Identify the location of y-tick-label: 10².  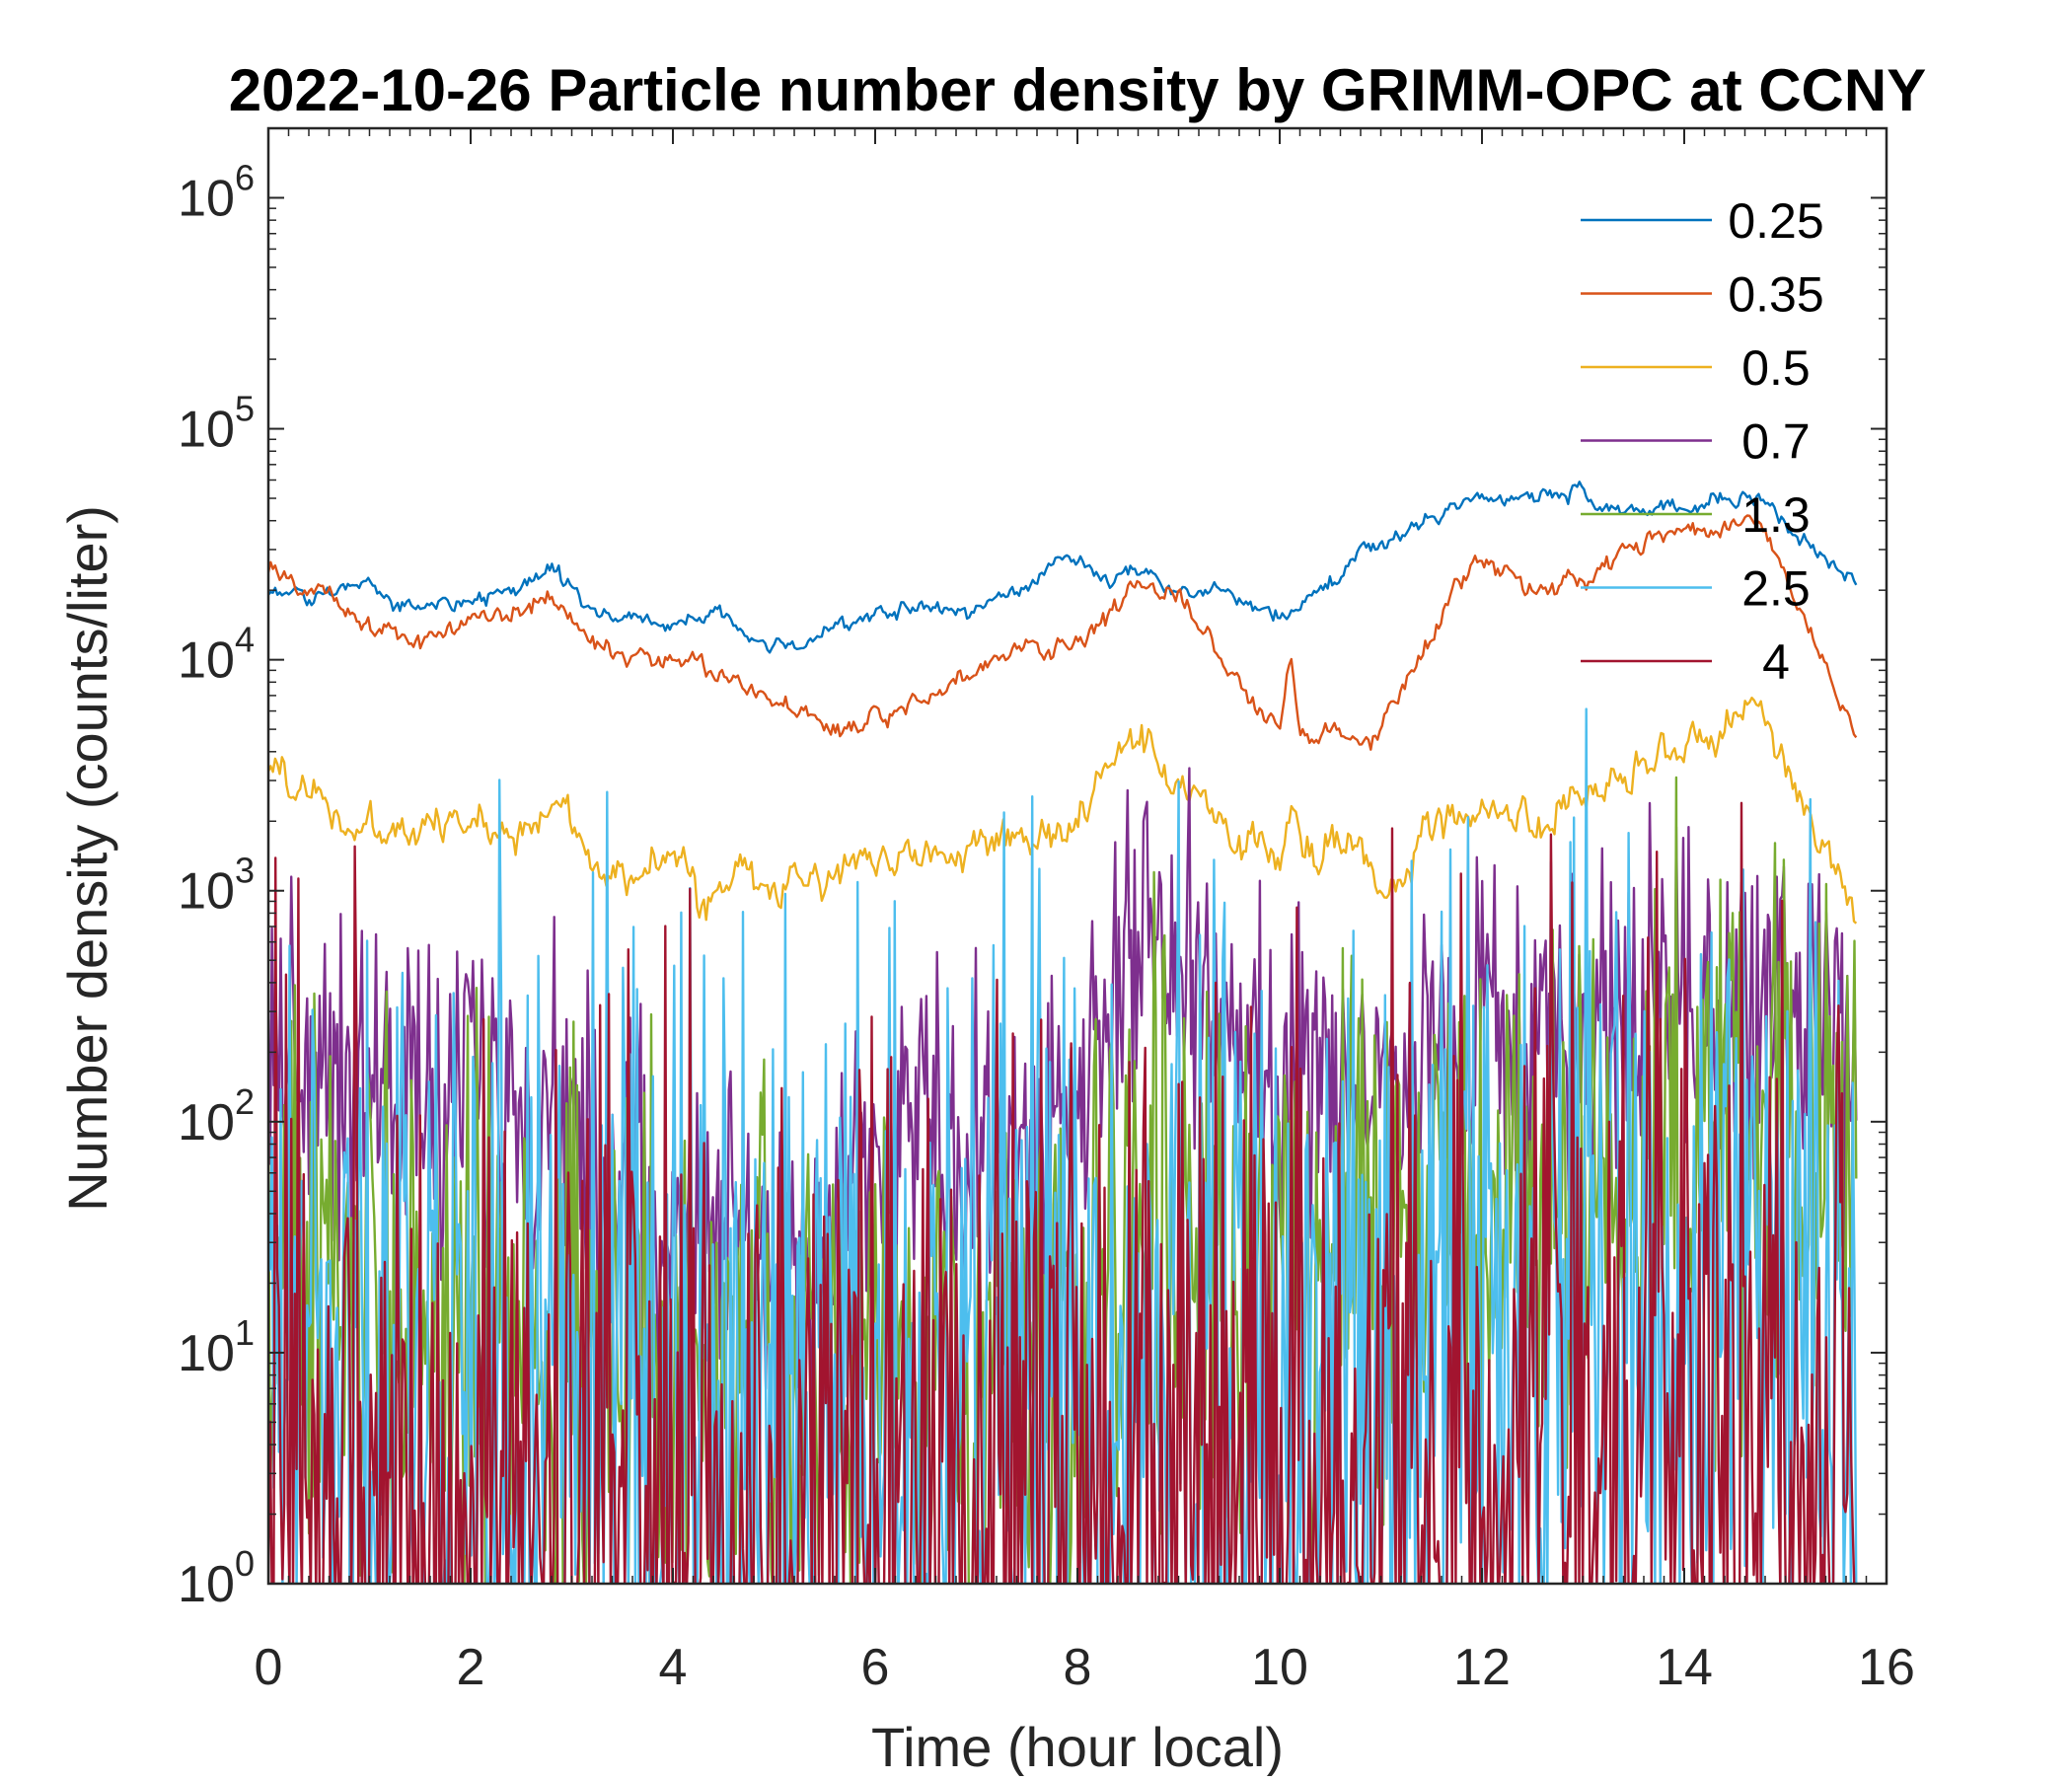
(217, 1116).